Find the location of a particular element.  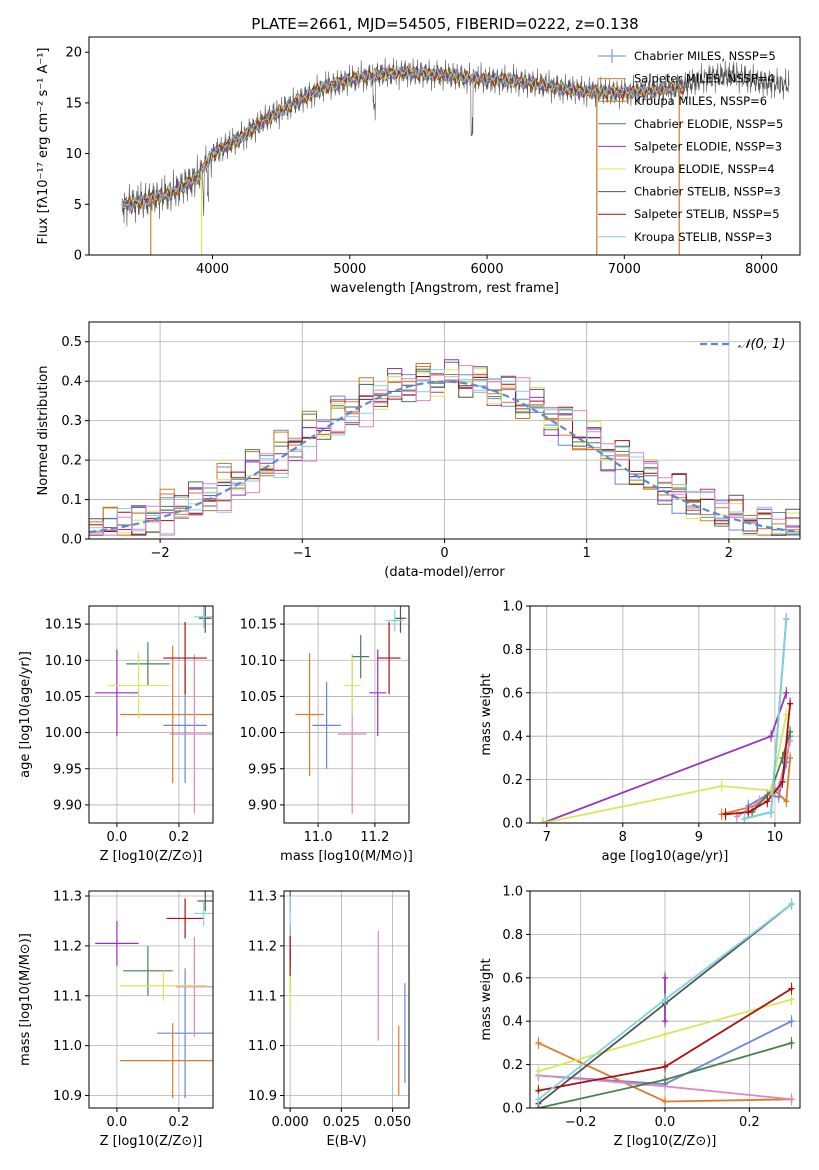

weight-lines is located at coordinates (665, 1003).